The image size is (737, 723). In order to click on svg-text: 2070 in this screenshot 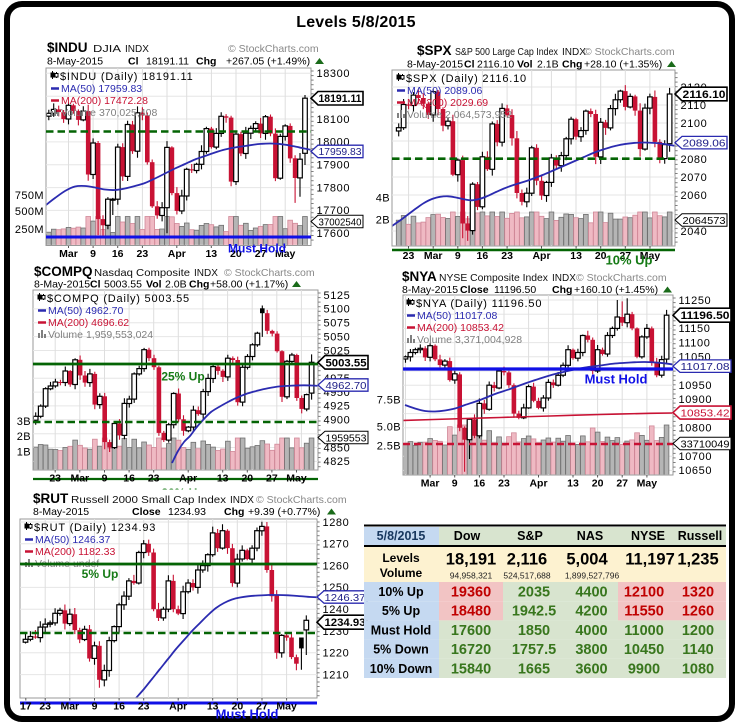, I will do `click(694, 178)`.